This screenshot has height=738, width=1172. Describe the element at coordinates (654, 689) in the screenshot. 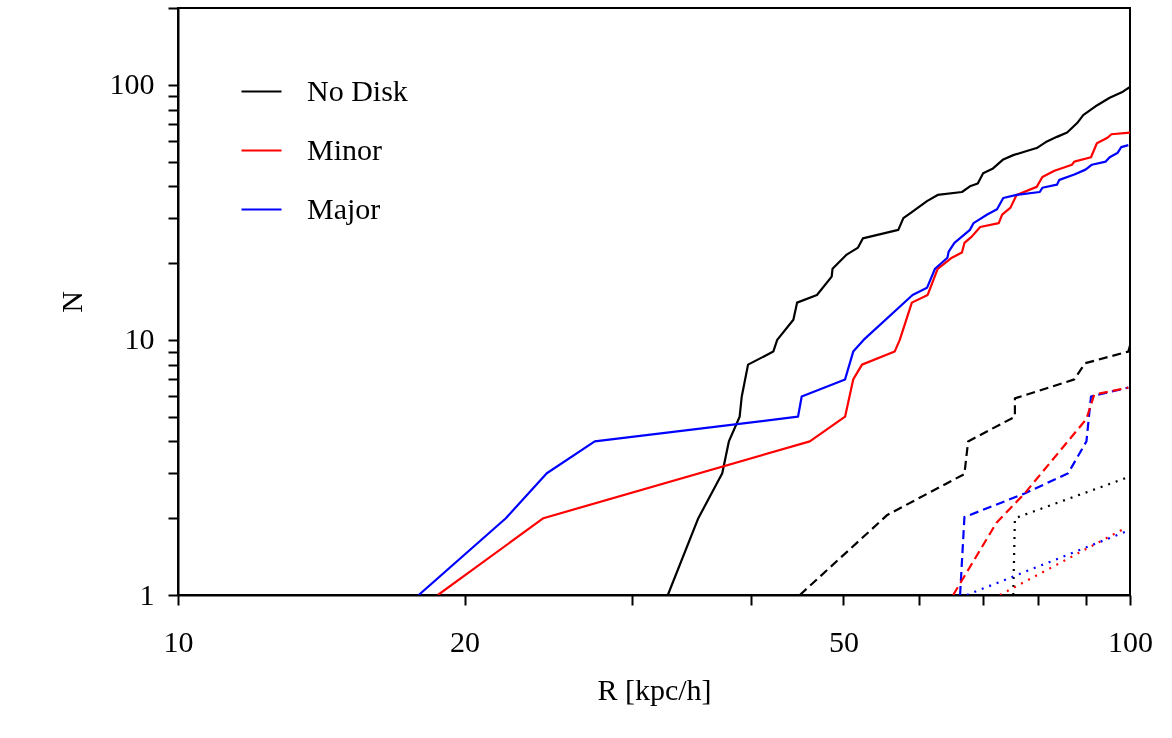

I see `x-axis-title: R [kpc/h]` at that location.